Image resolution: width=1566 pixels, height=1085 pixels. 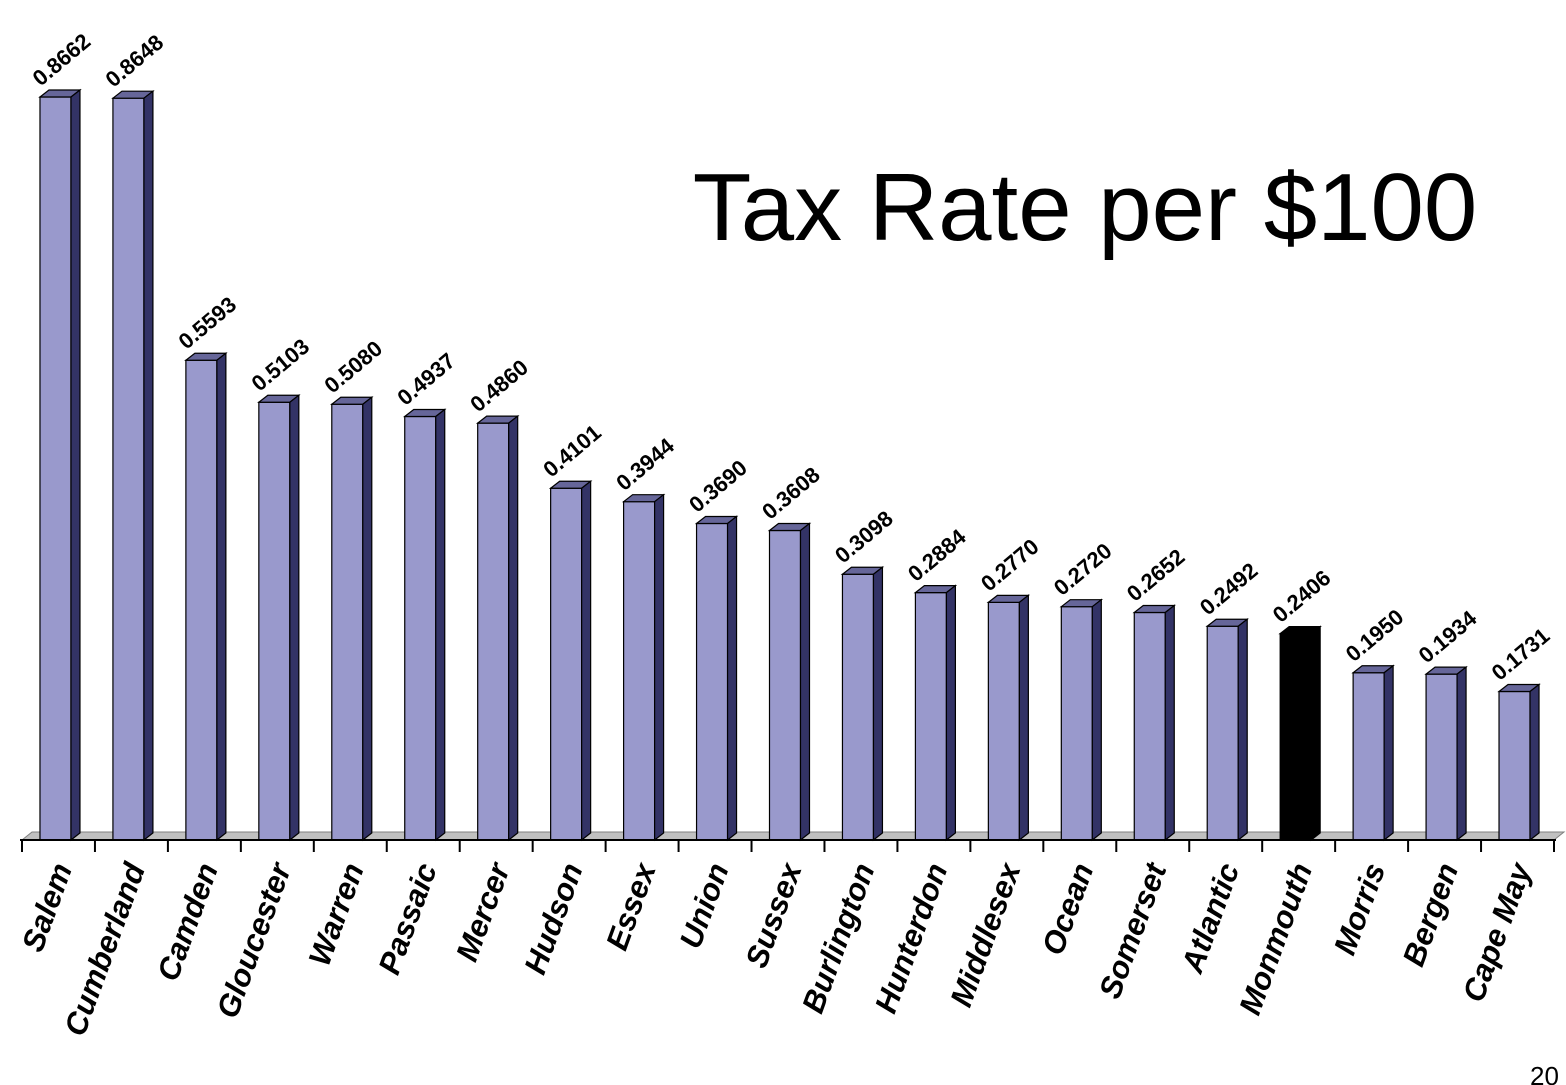 What do you see at coordinates (1430, 914) in the screenshot?
I see `category-label: Bergen` at bounding box center [1430, 914].